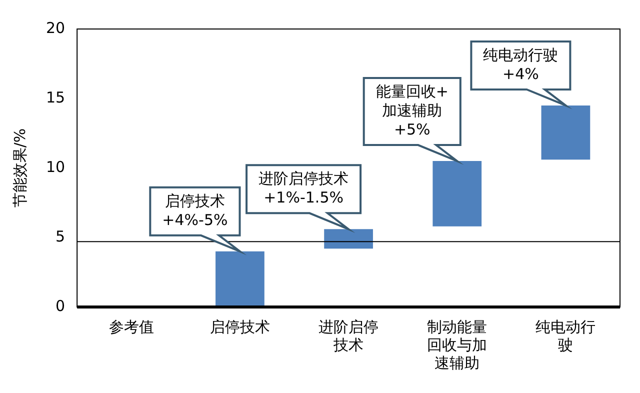 The width and height of the screenshot is (640, 393). What do you see at coordinates (56, 167) in the screenshot?
I see `y-tick-label: 10` at bounding box center [56, 167].